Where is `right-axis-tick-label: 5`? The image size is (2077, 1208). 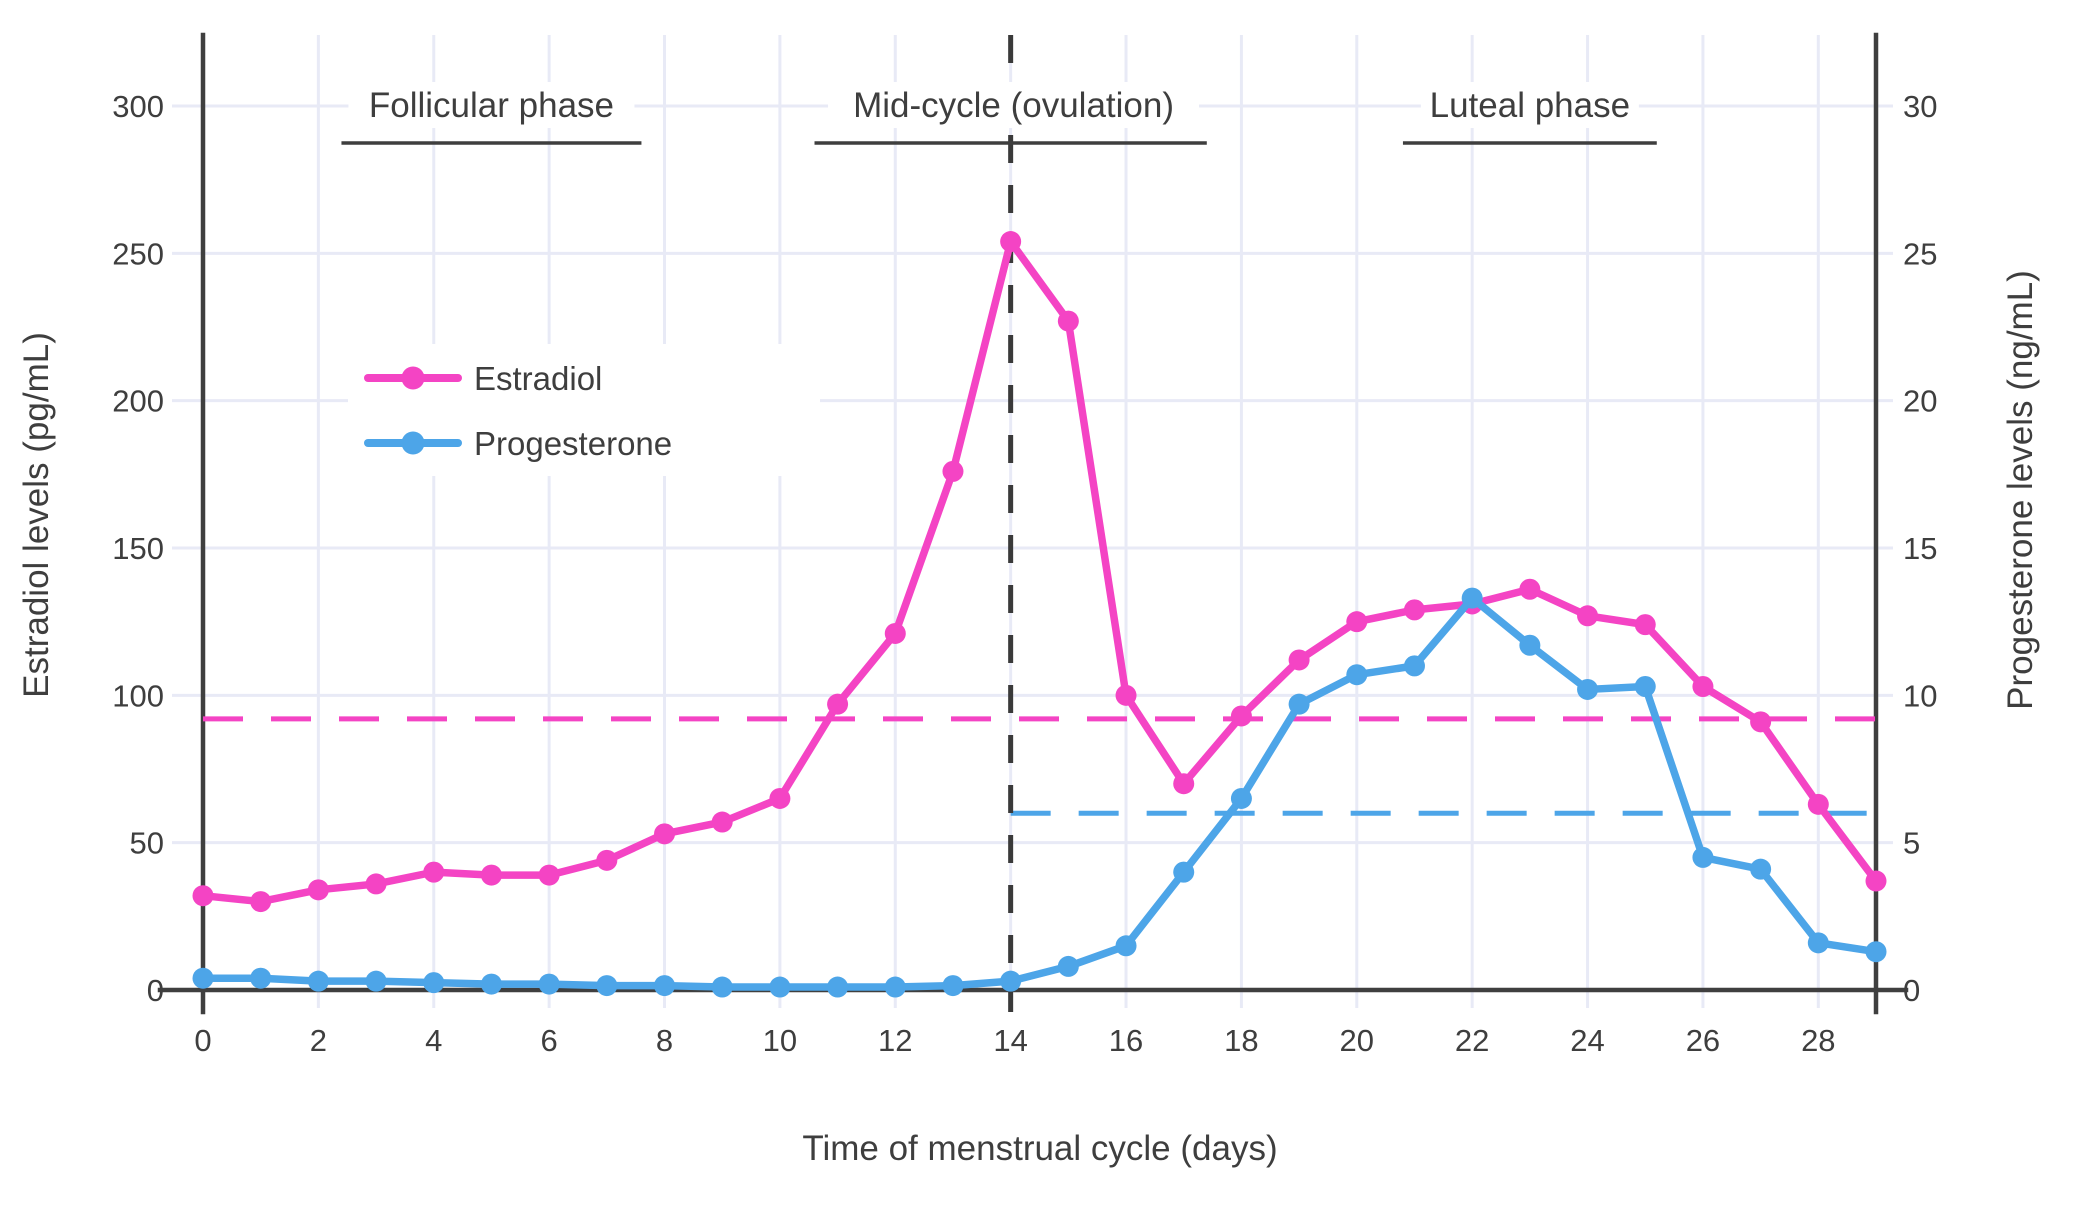 right-axis-tick-label: 5 is located at coordinates (1911, 843).